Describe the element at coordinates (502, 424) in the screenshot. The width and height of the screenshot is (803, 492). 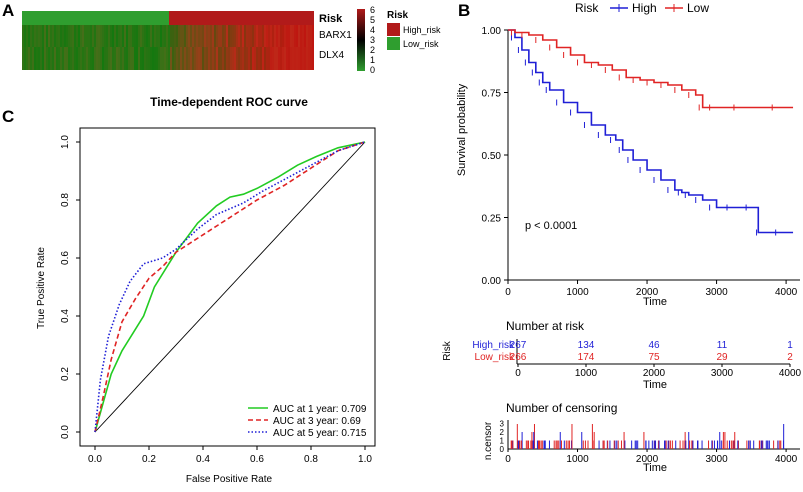
I see `censor-ytick-label: 3` at that location.